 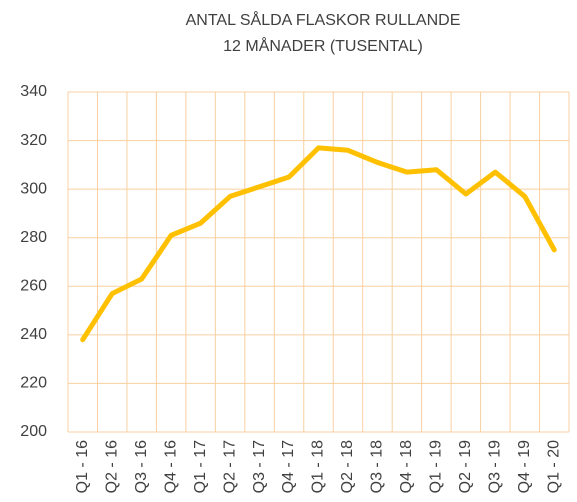 I want to click on x-tick-label: Q3 - 18, so click(x=377, y=466).